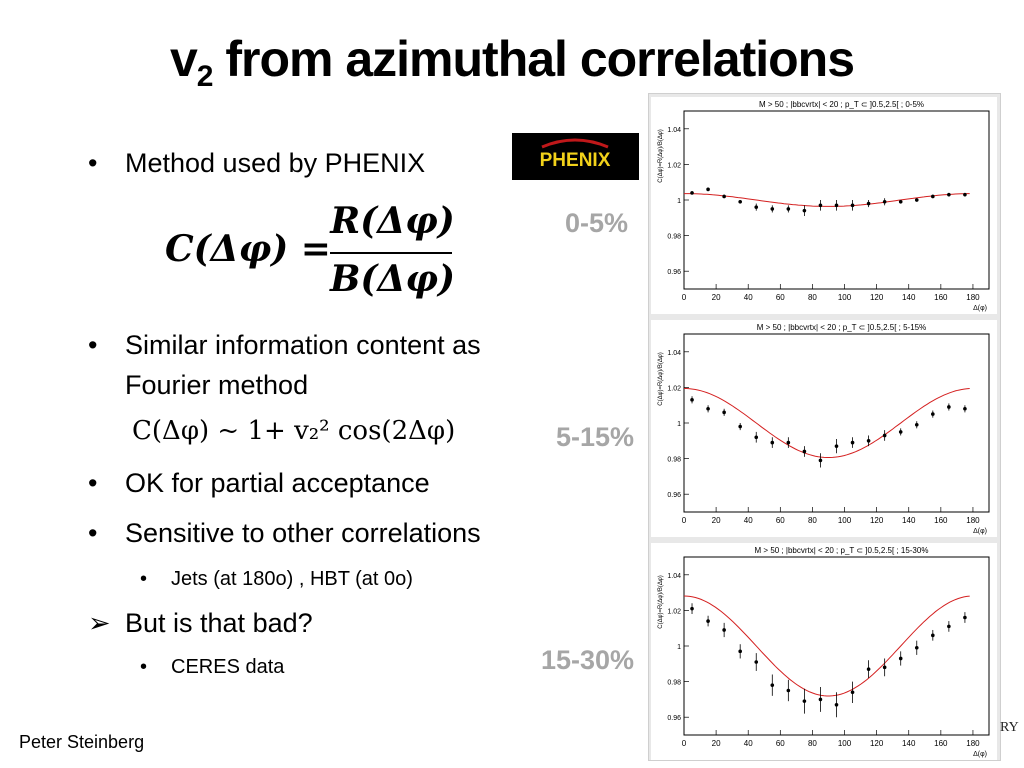 The width and height of the screenshot is (1024, 768). Describe the element at coordinates (533, 59) in the screenshot. I see `title-rest: from azimuthal correlations` at that location.